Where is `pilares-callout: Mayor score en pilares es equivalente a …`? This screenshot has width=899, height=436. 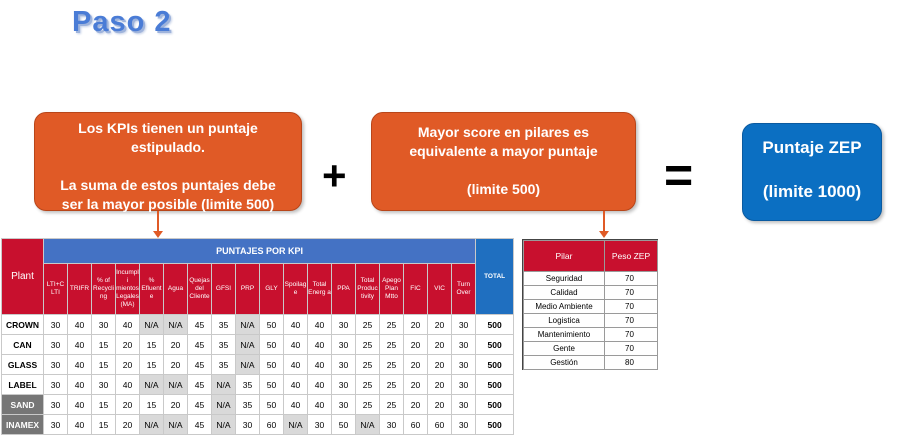 pilares-callout: Mayor score en pilares es equivalente a … is located at coordinates (503, 161).